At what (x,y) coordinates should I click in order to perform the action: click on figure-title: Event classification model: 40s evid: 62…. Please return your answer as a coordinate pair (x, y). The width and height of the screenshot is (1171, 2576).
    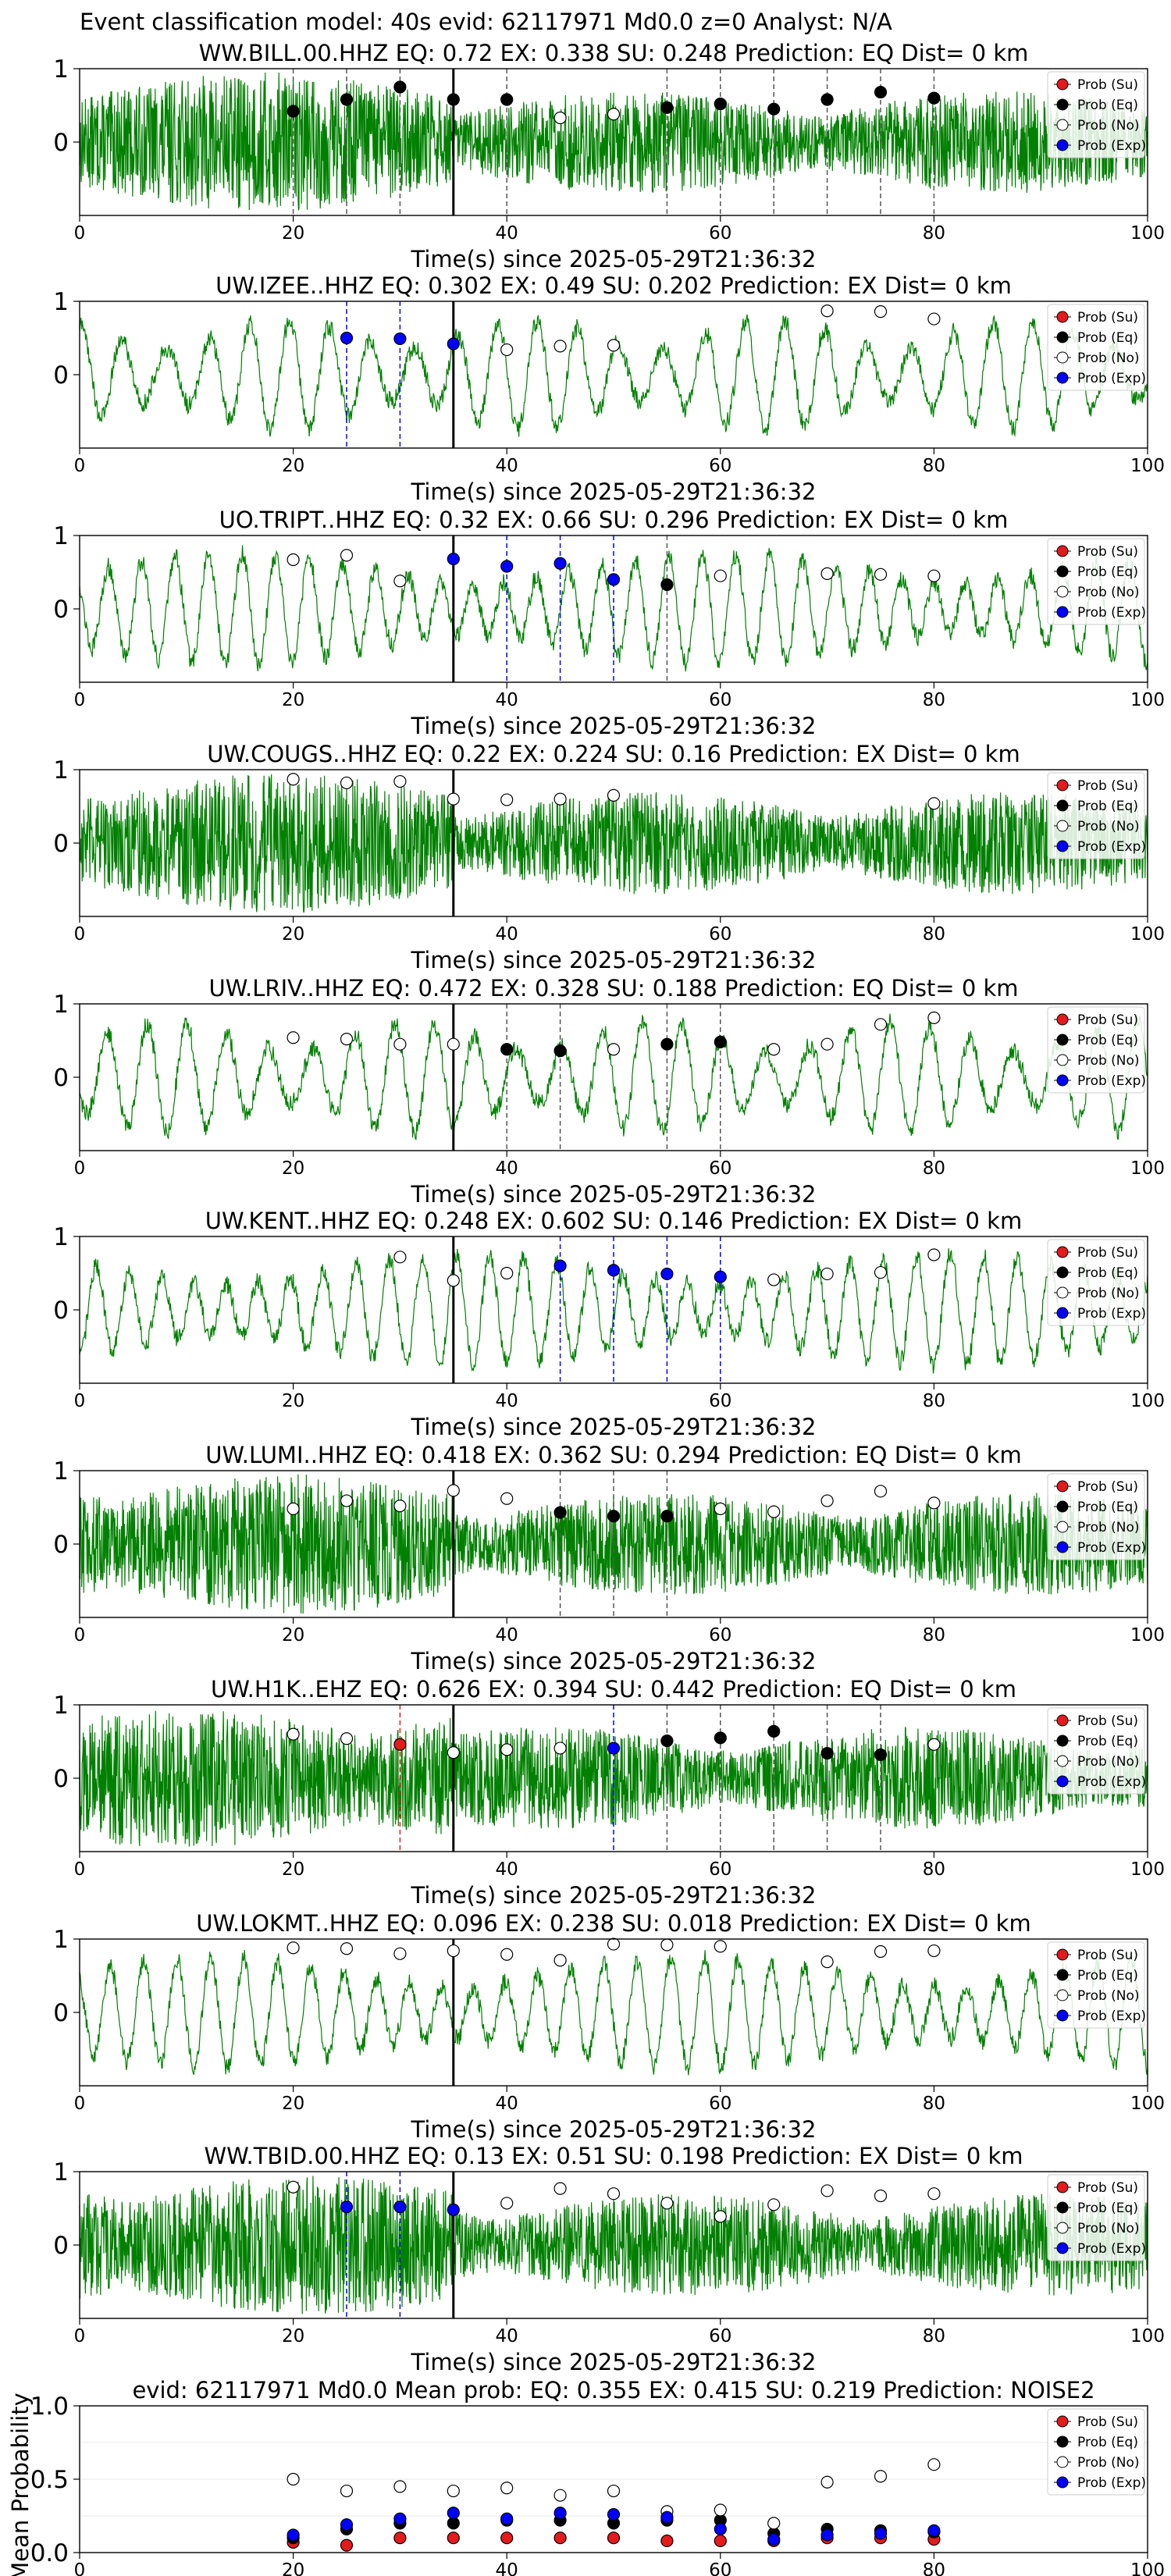
    Looking at the image, I should click on (486, 22).